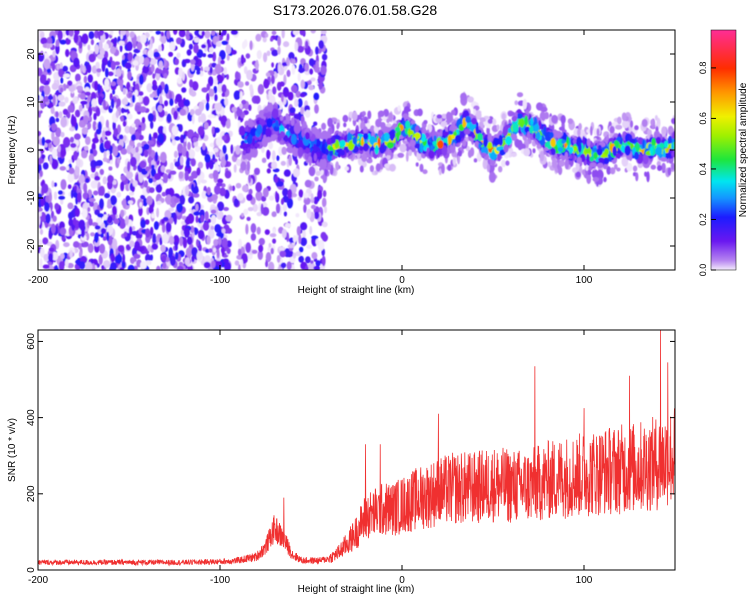 This screenshot has height=600, width=750. What do you see at coordinates (707, 169) in the screenshot?
I see `colorbar-ticks: 0.00.20.40.60.8` at bounding box center [707, 169].